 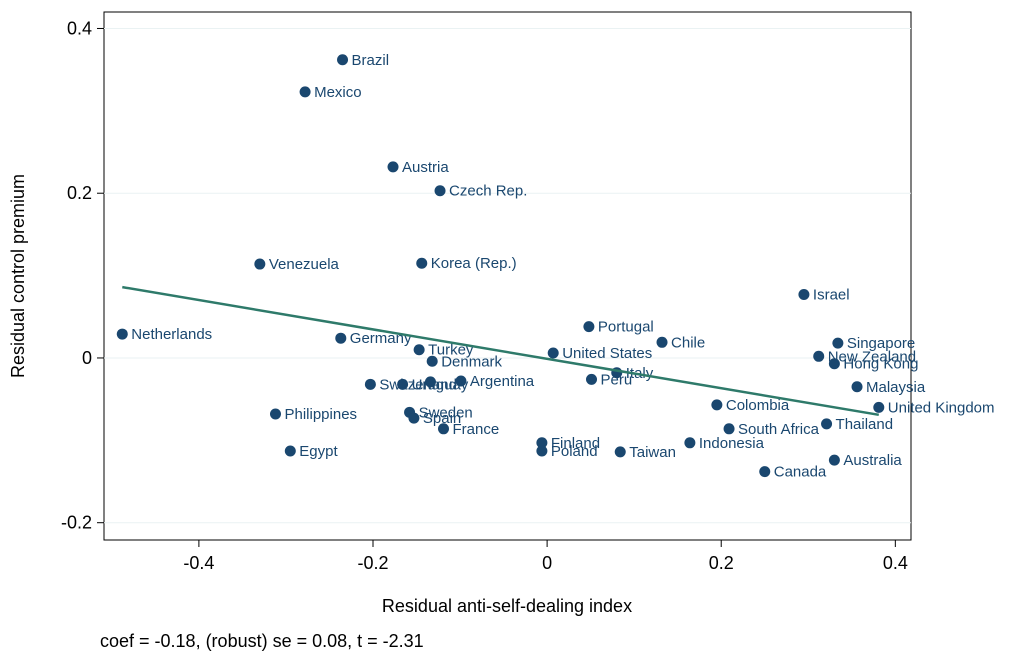 What do you see at coordinates (941, 407) in the screenshot?
I see `point-label: United Kingdom` at bounding box center [941, 407].